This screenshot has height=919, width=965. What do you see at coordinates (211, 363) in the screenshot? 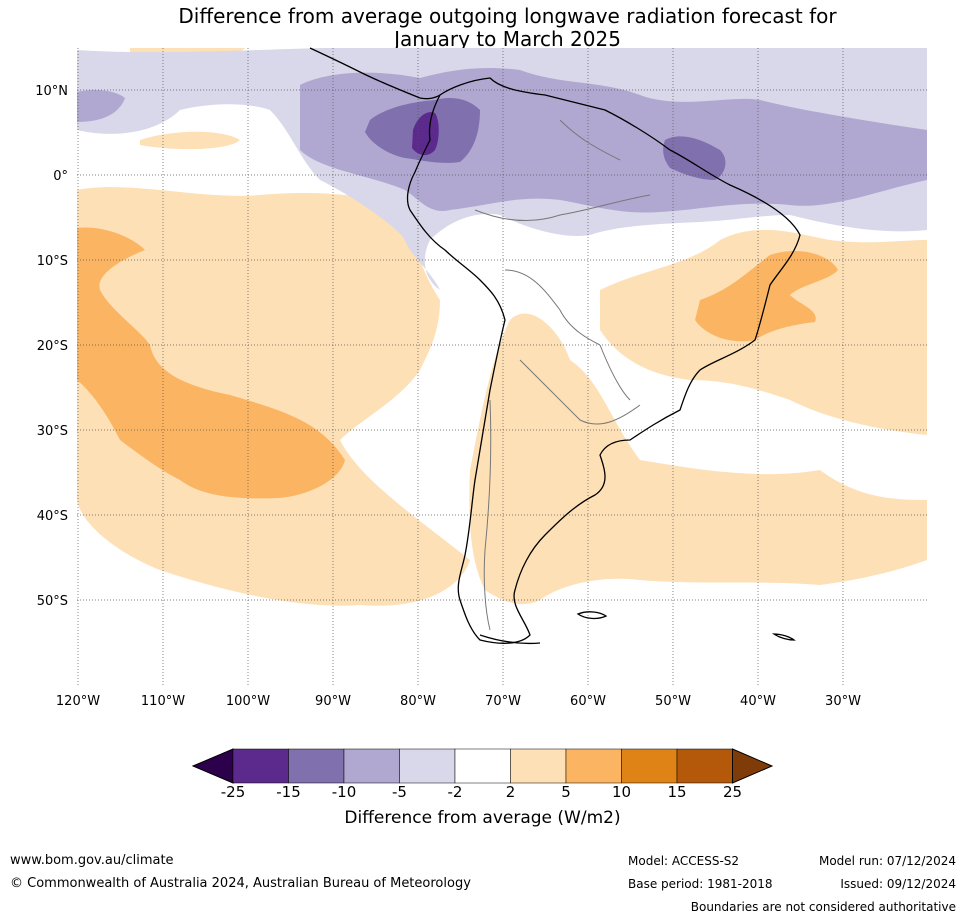
I see `pacific-positive-anomaly-light` at bounding box center [211, 363].